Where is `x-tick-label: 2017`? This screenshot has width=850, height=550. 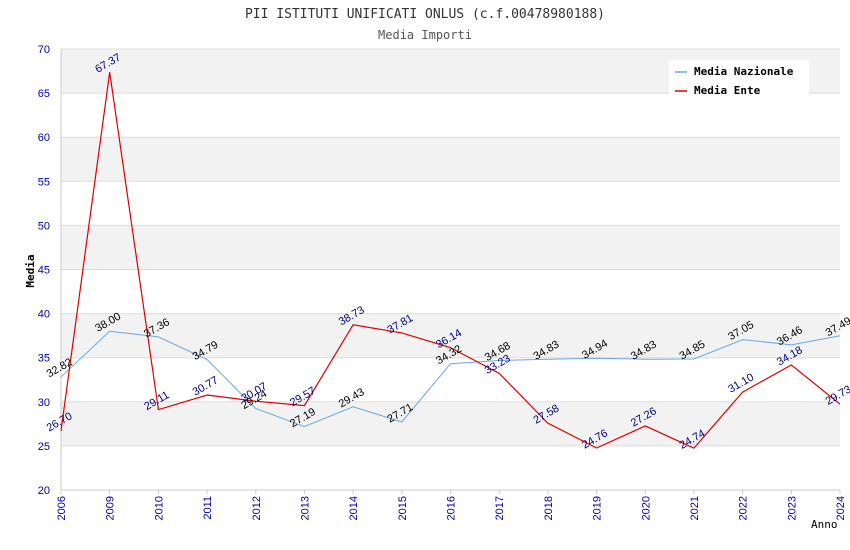 x-tick-label: 2017 is located at coordinates (500, 508).